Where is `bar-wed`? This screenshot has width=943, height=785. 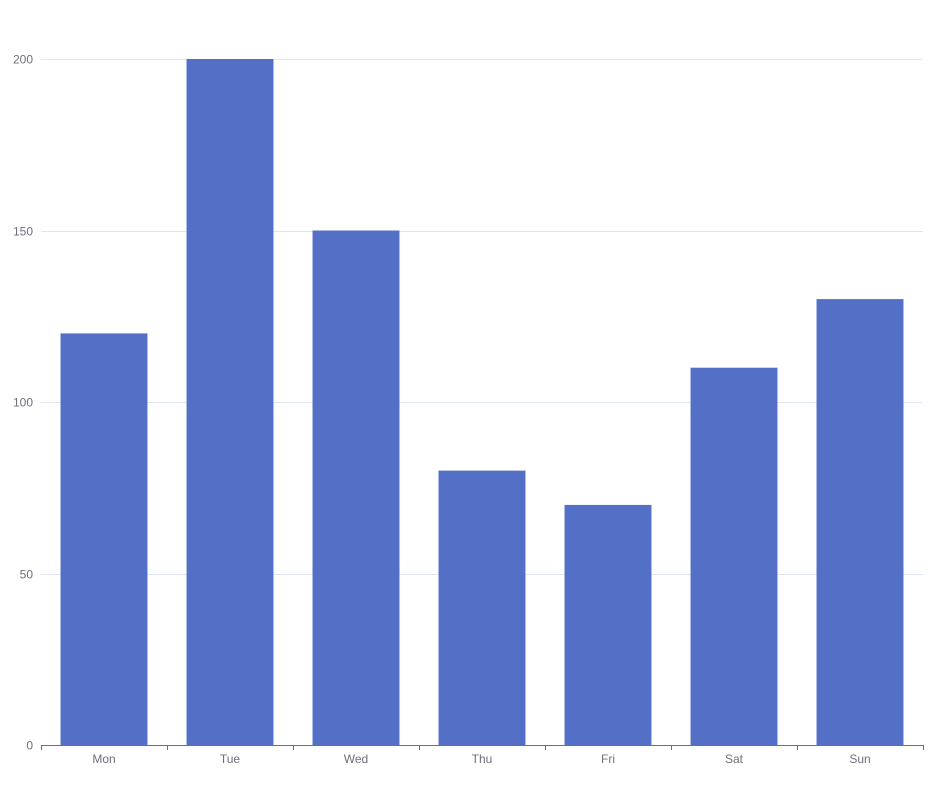 bar-wed is located at coordinates (356, 487).